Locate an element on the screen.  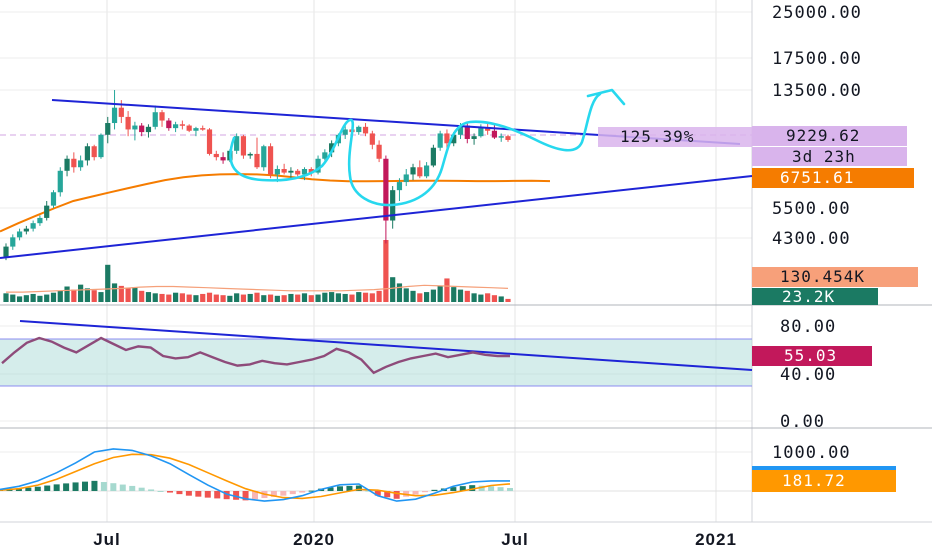
y-tick-25000: 25000.00 is located at coordinates (817, 13).